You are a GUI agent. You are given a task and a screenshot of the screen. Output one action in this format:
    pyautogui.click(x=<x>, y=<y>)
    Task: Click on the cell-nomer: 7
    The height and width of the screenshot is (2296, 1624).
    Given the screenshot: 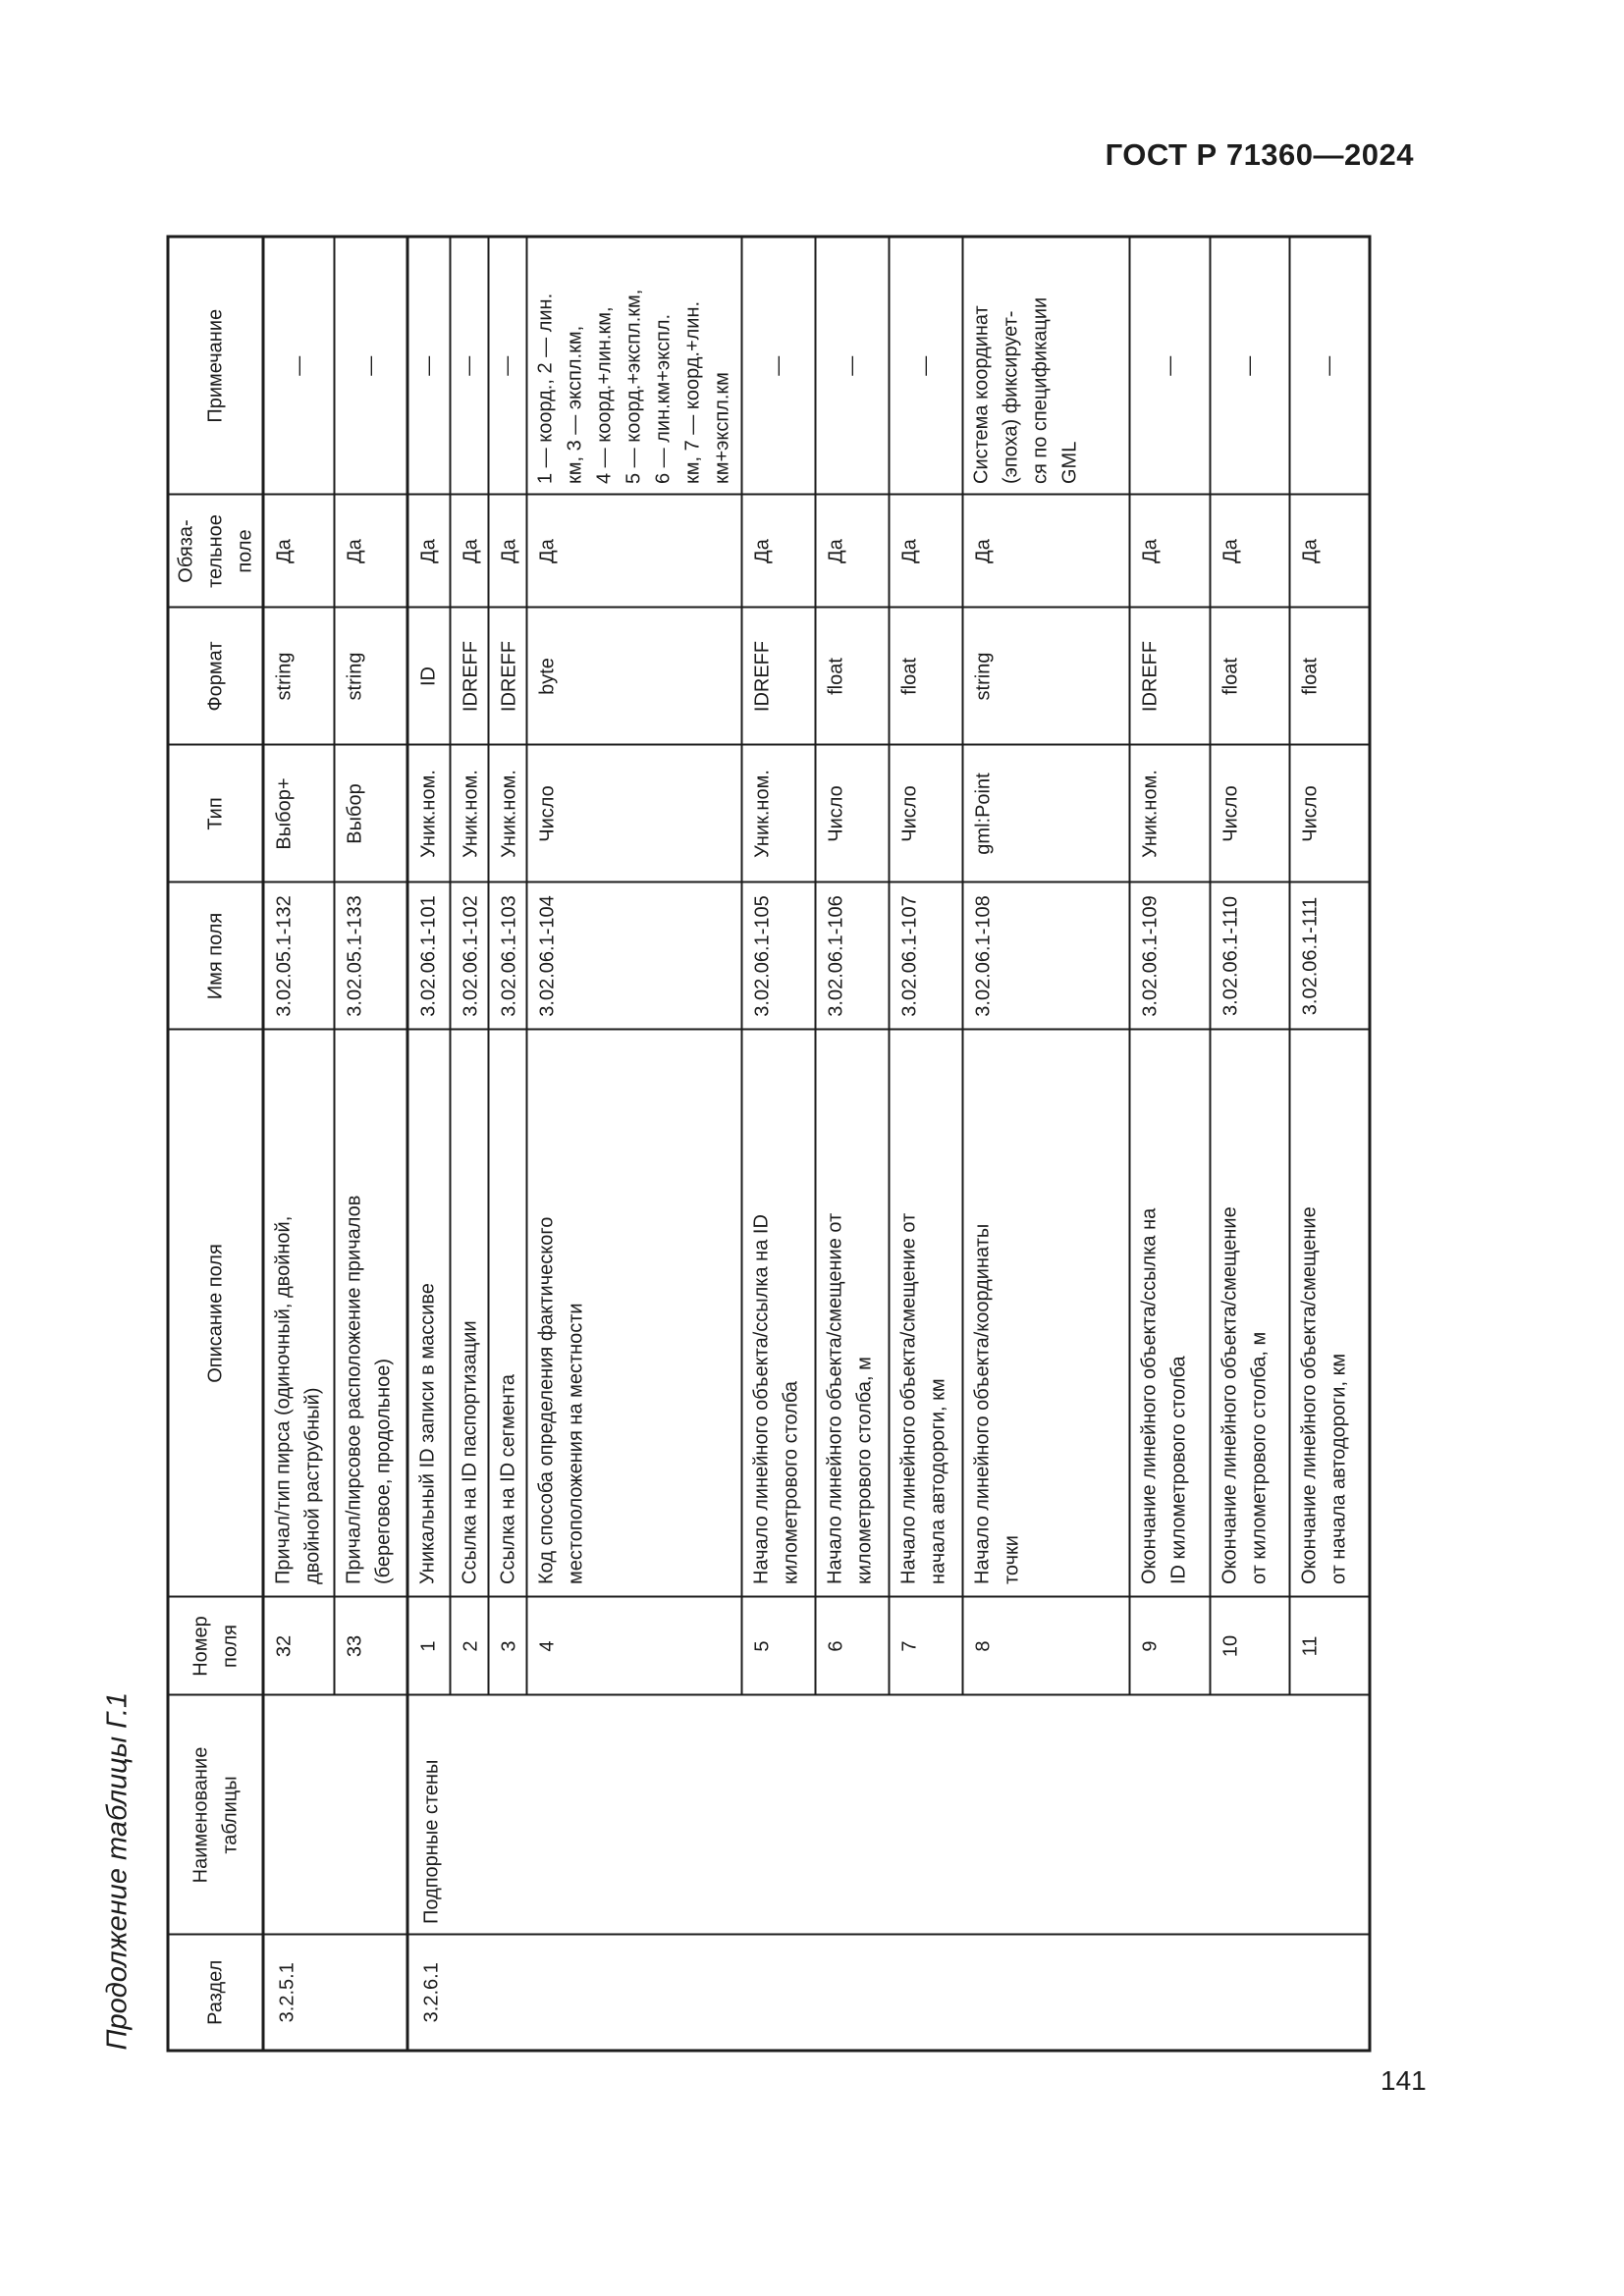 What is the action you would take?
    pyautogui.click(x=925, y=1645)
    